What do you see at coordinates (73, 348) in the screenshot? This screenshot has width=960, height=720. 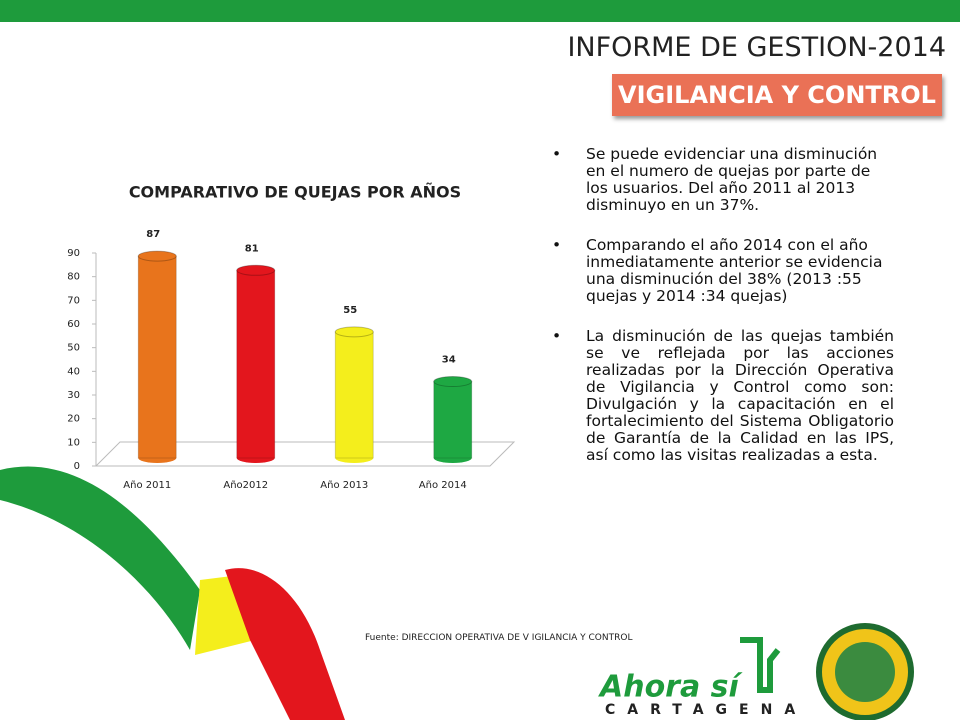 I see `y-tick-label: 50` at bounding box center [73, 348].